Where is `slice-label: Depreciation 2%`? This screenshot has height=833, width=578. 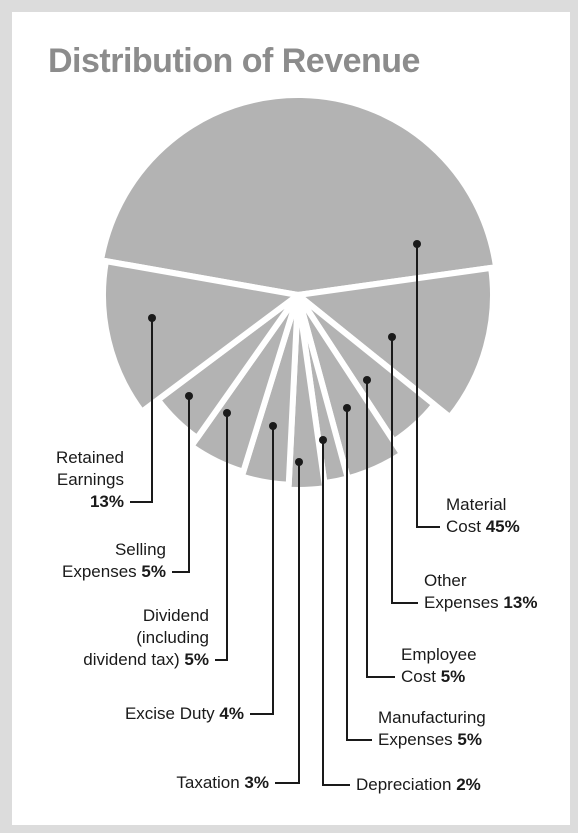 slice-label: Depreciation 2% is located at coordinates (418, 785).